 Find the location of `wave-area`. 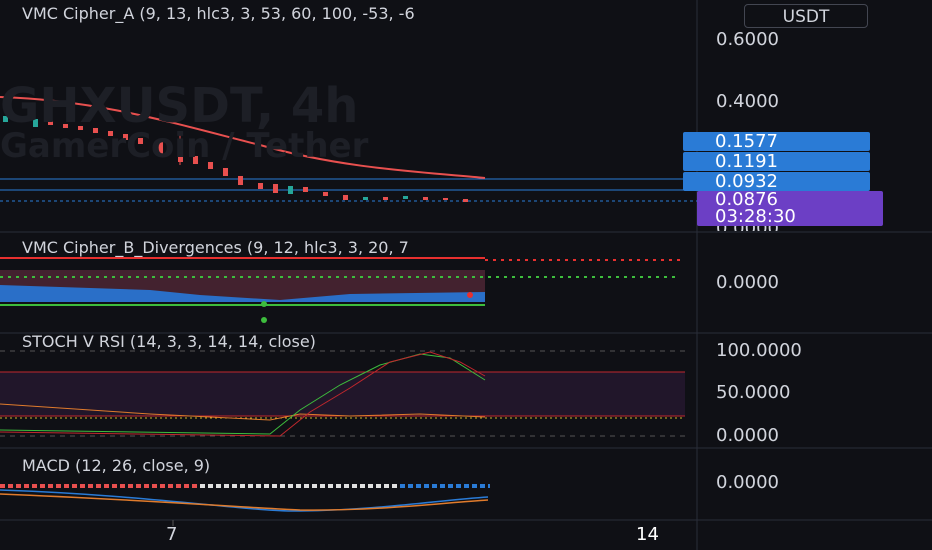

wave-area is located at coordinates (242, 293).